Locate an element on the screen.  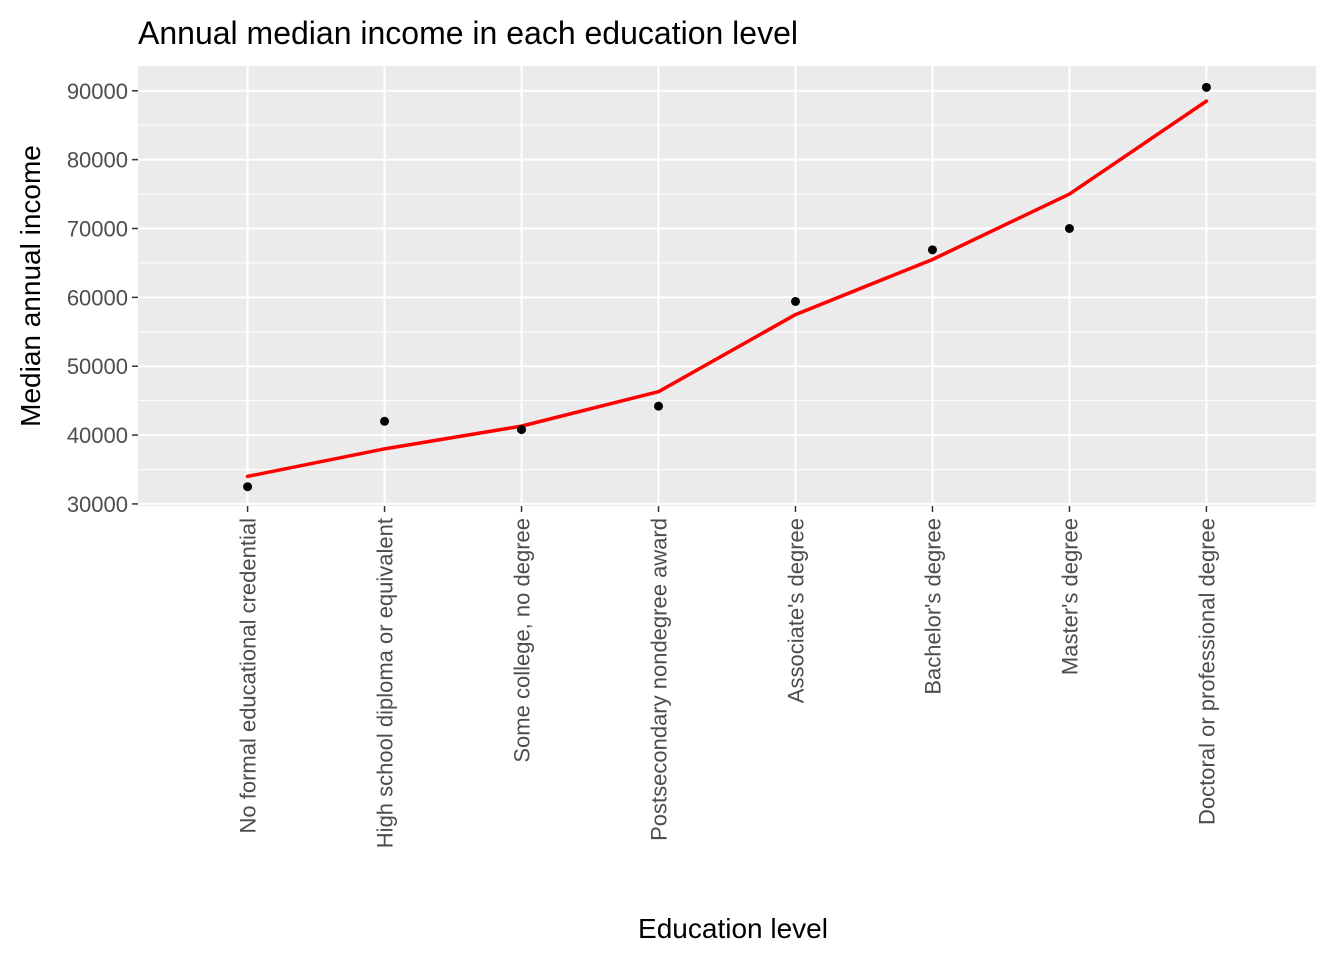
x-tick-label: Master's degree is located at coordinates (1069, 596).